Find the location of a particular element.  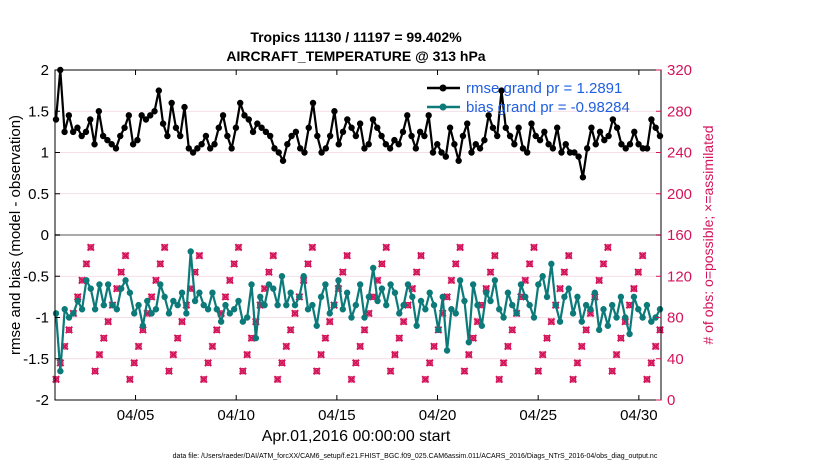

right-tick-label: 320 is located at coordinates (679, 70).